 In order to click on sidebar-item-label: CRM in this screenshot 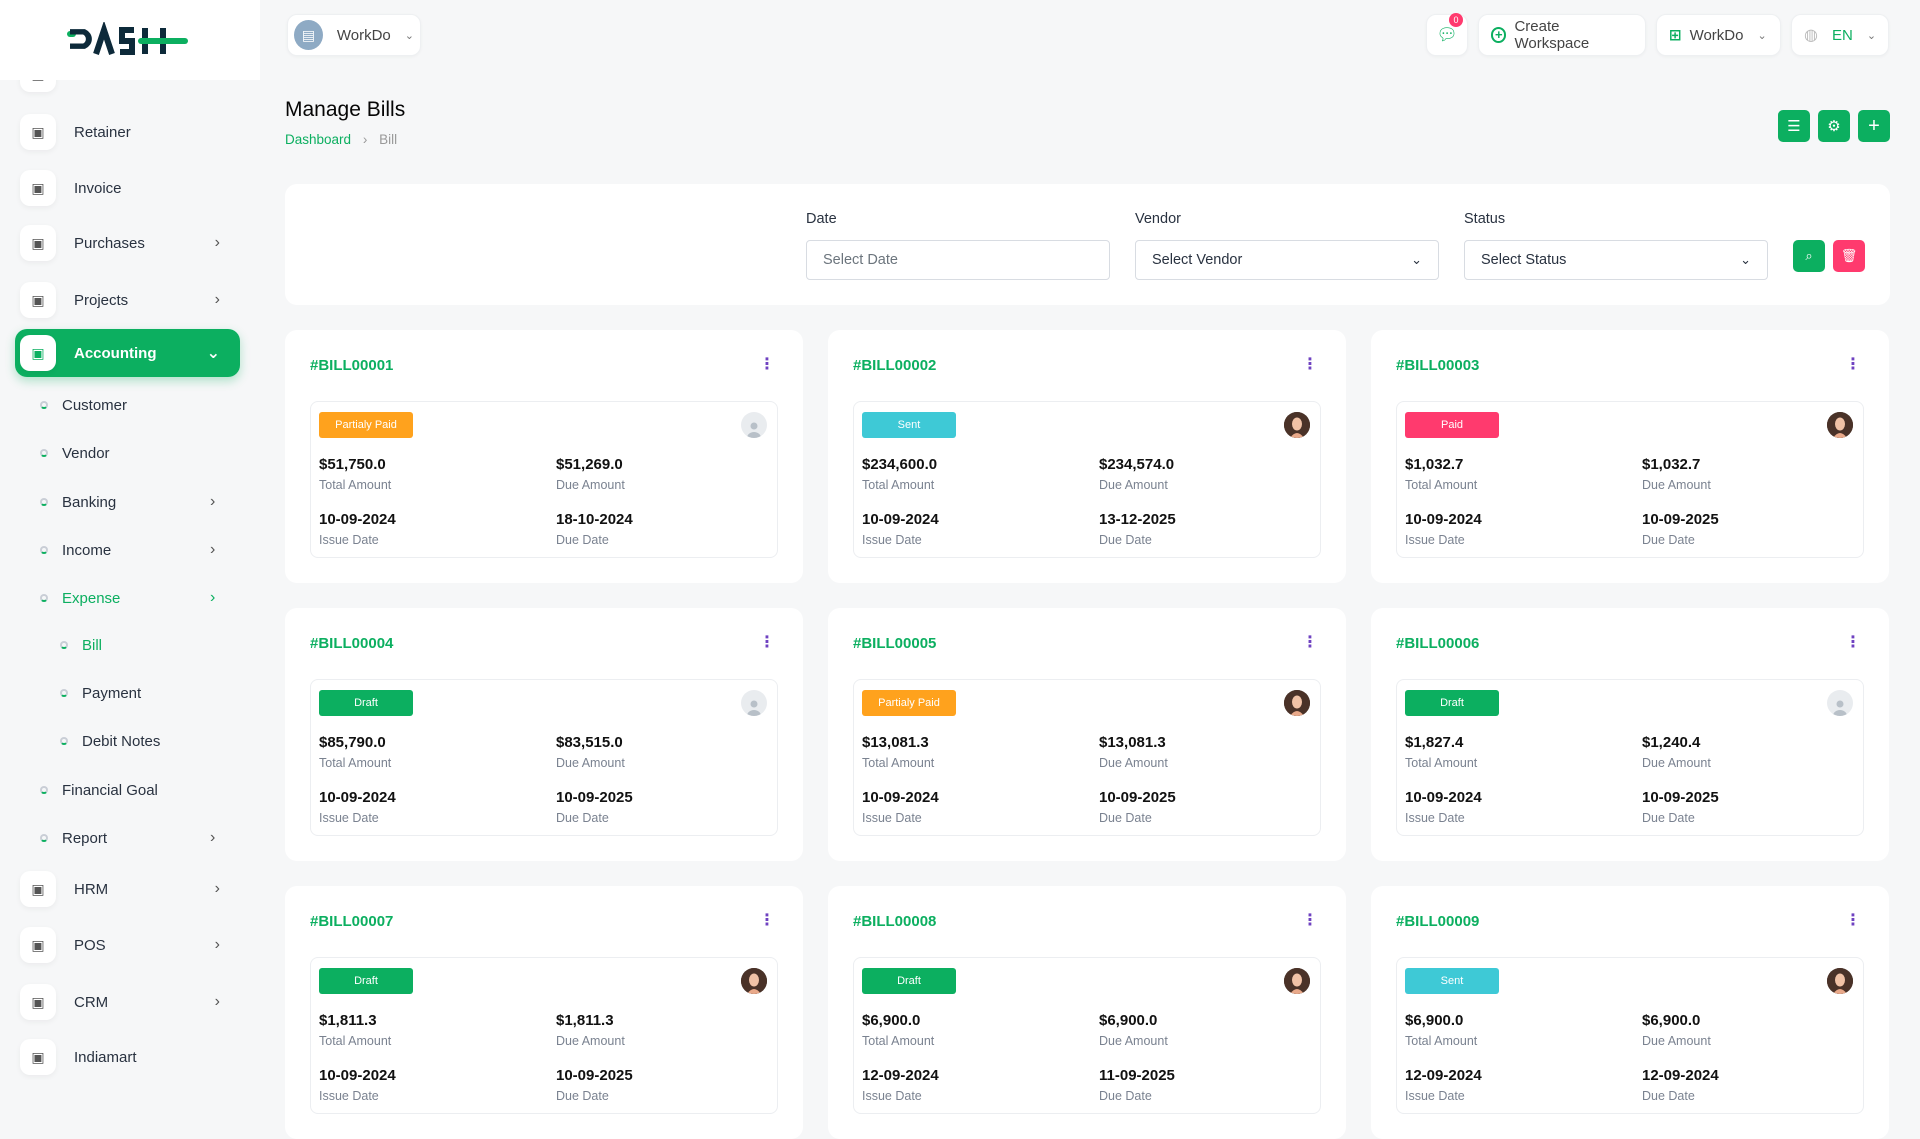, I will do `click(91, 1002)`.